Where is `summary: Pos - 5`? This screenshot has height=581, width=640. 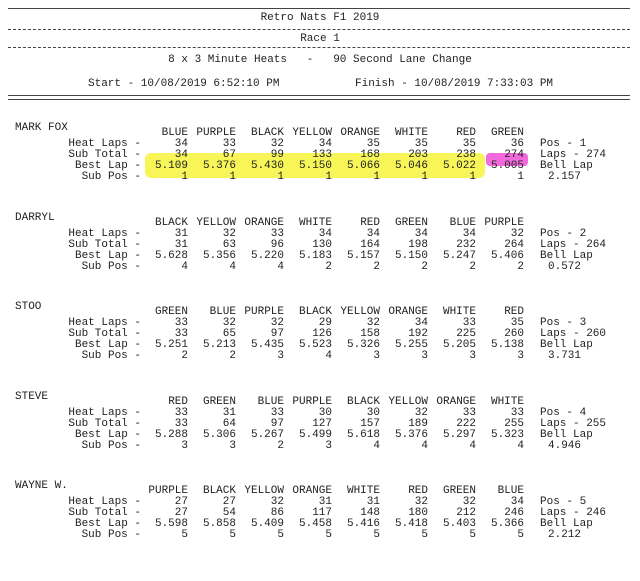 summary: Pos - 5 is located at coordinates (563, 502).